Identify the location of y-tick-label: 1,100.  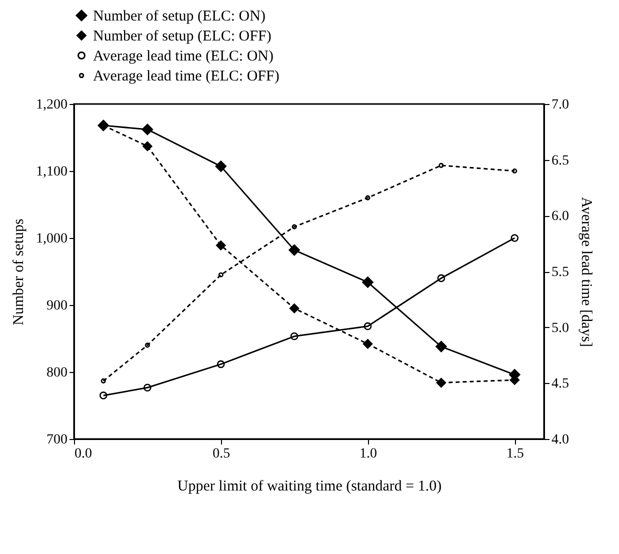
(52, 172).